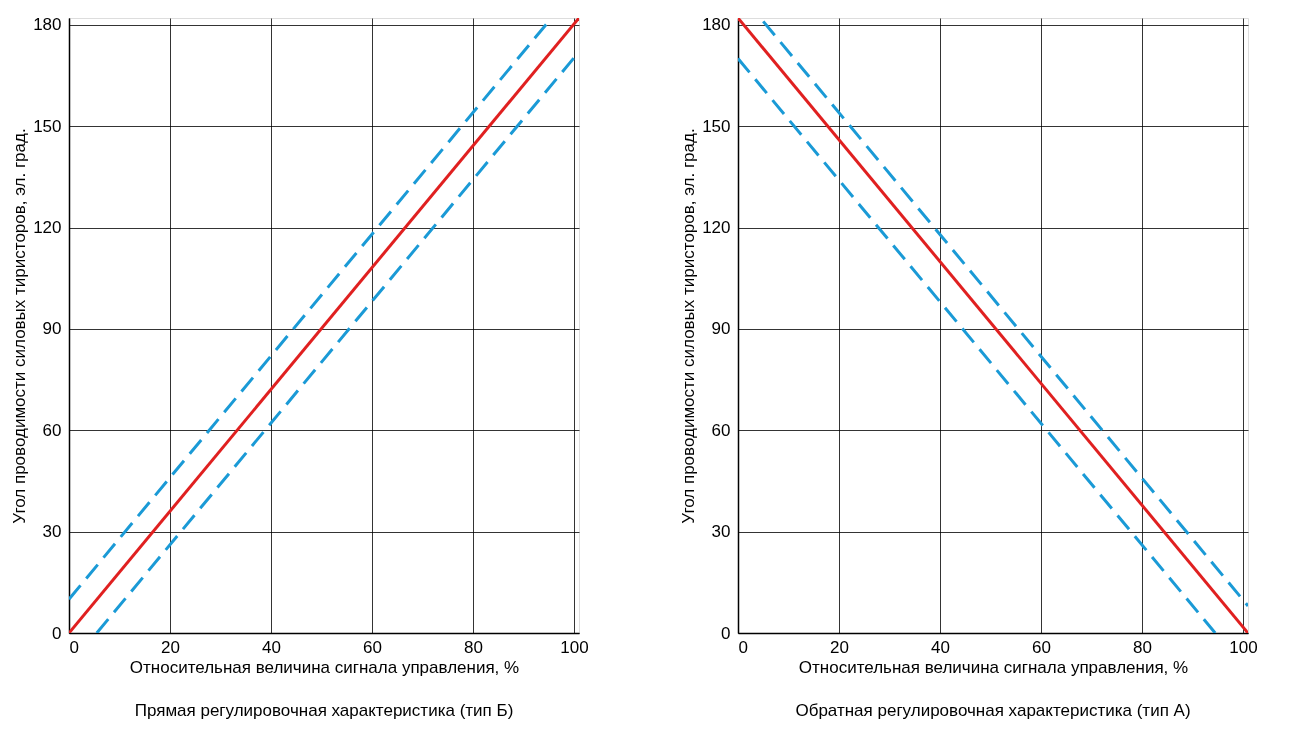  What do you see at coordinates (993, 710) in the screenshot?
I see `text: Обратная регулировочная характеристика (тип А)` at bounding box center [993, 710].